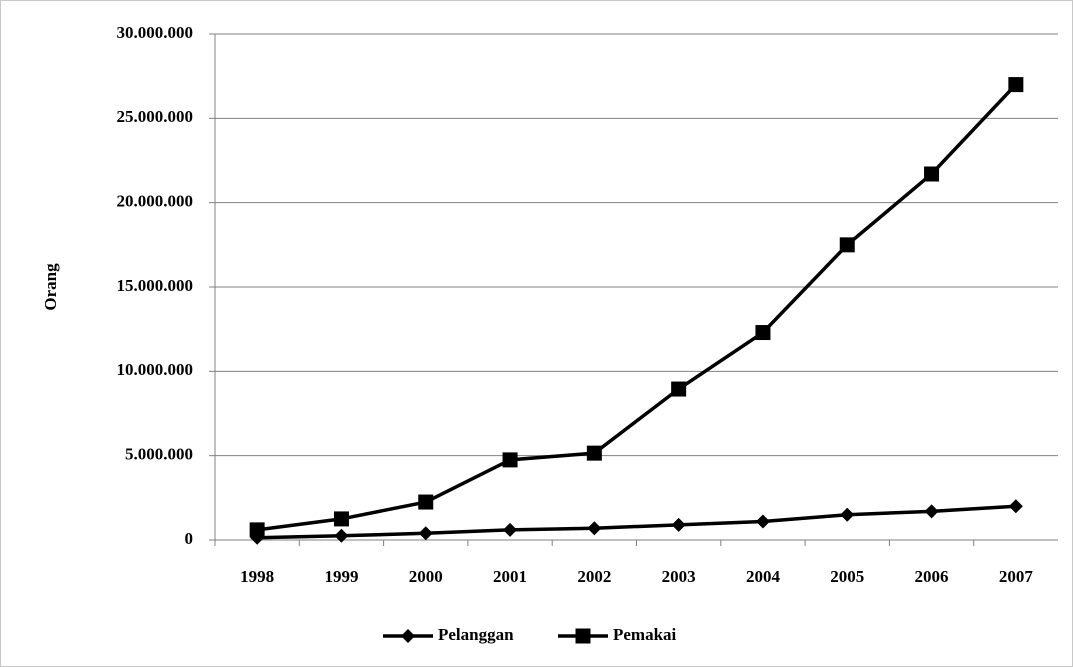 Image resolution: width=1073 pixels, height=667 pixels. What do you see at coordinates (155, 32) in the screenshot?
I see `y-tick-label: 30.000.000` at bounding box center [155, 32].